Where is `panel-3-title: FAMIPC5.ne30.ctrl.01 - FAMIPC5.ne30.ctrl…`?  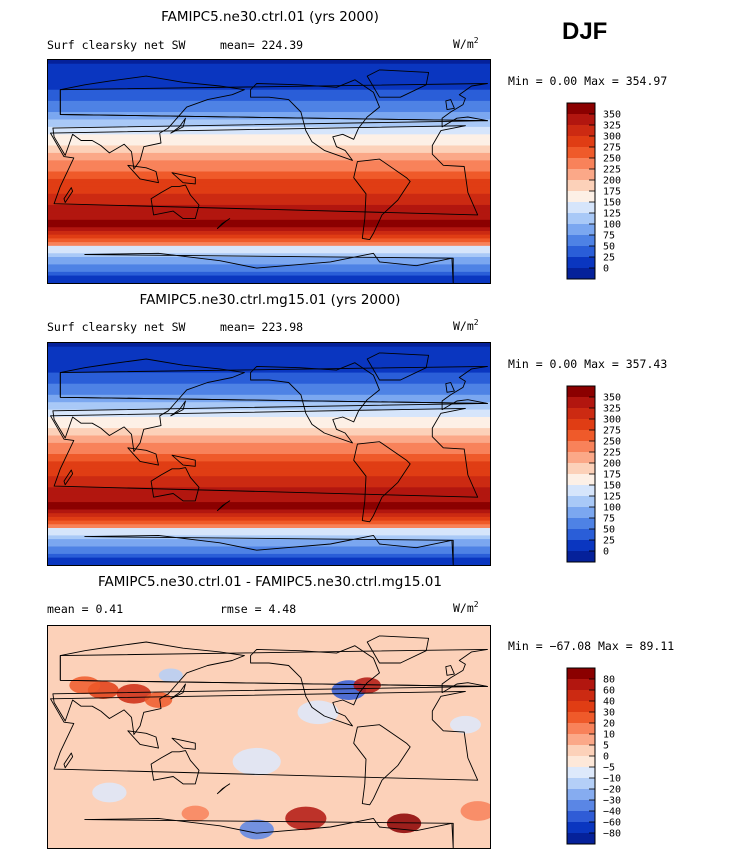
panel-3-title: FAMIPC5.ne30.ctrl.01 - FAMIPC5.ne30.ctrl… is located at coordinates (270, 582).